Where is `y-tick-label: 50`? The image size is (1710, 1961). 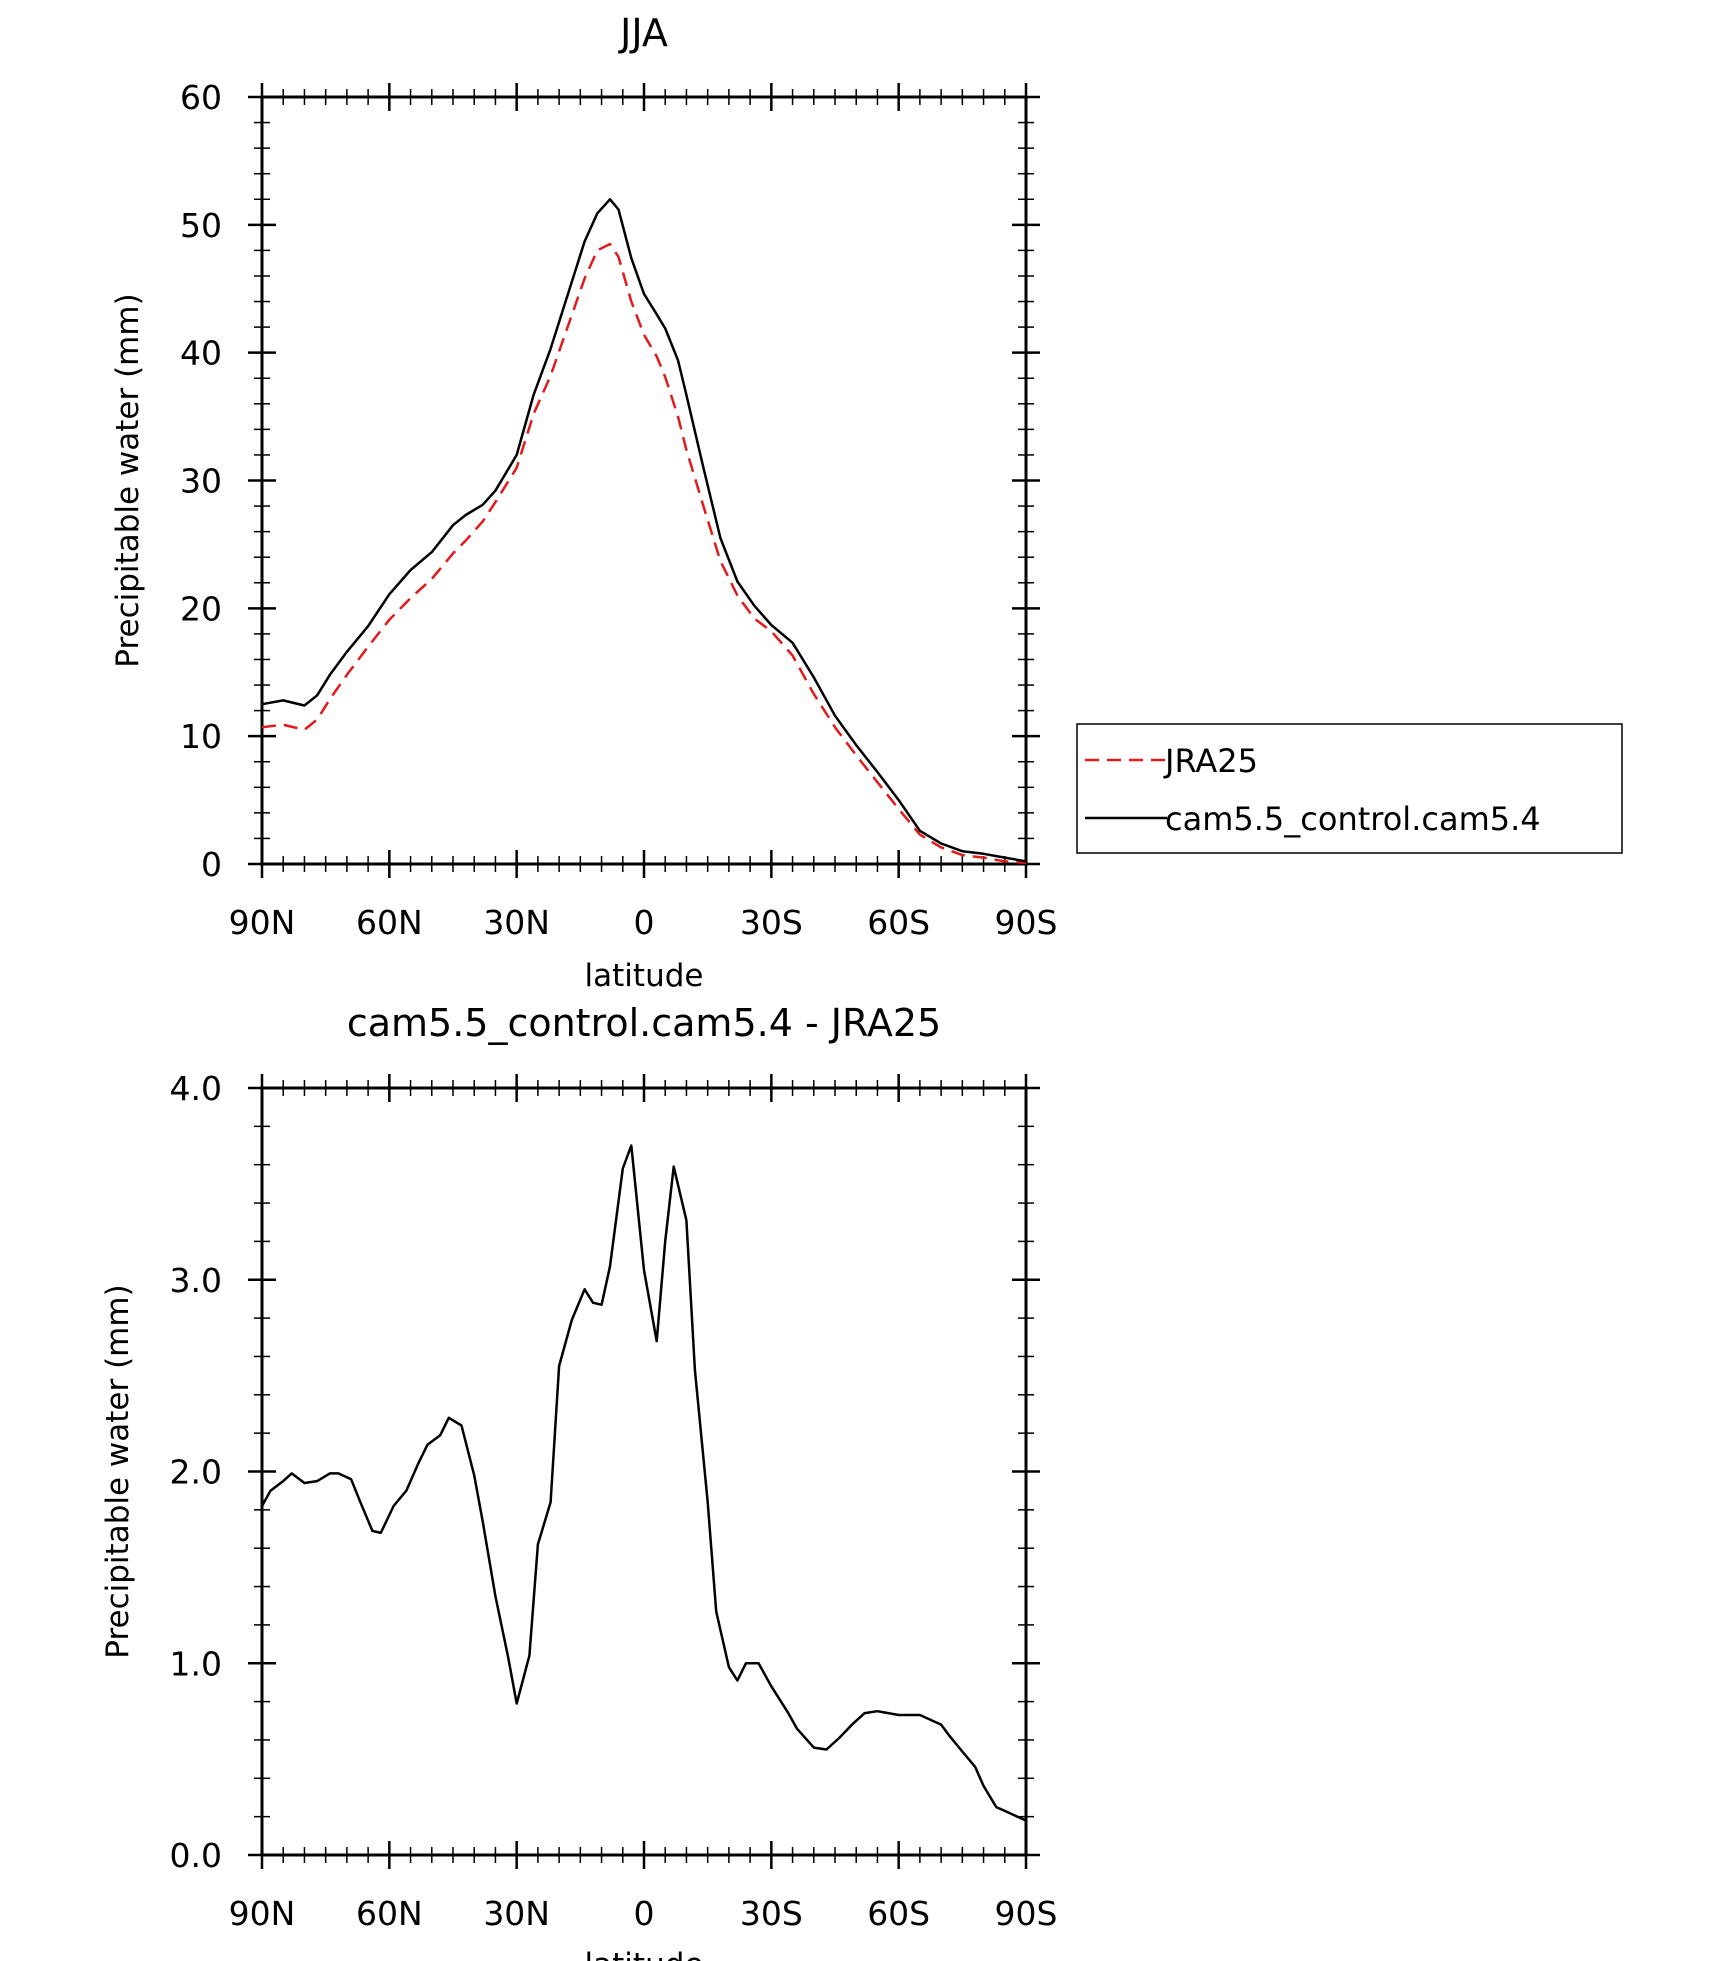
y-tick-label: 50 is located at coordinates (201, 225).